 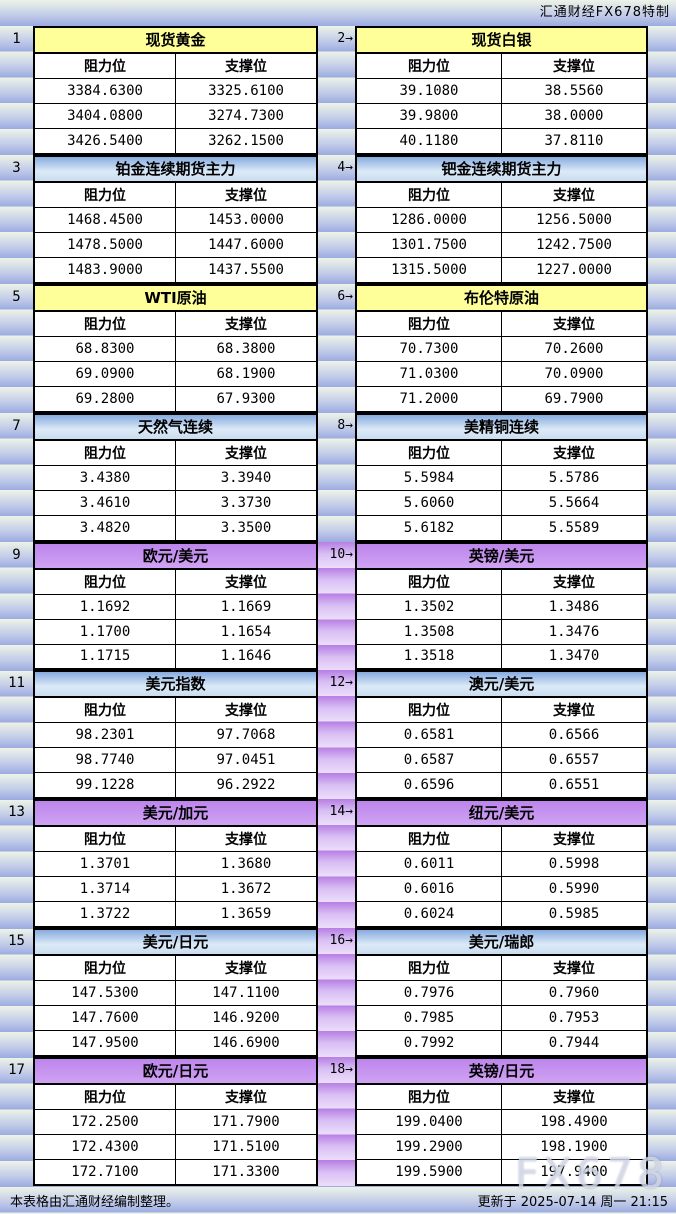 What do you see at coordinates (245, 269) in the screenshot?
I see `support-value: 1437.5500` at bounding box center [245, 269].